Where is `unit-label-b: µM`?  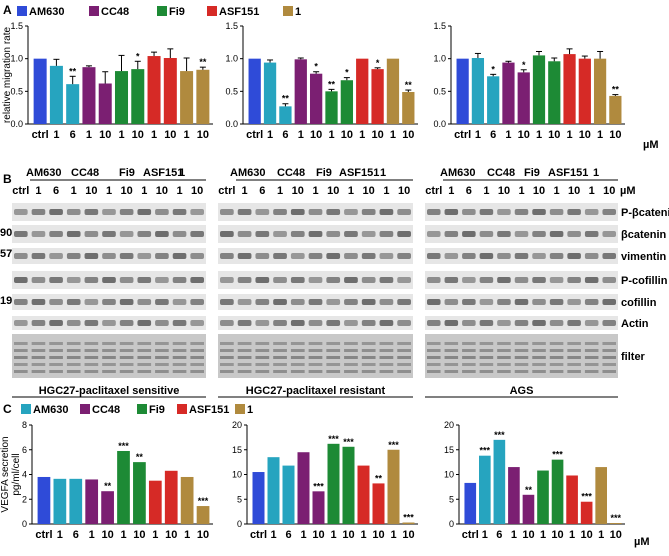 unit-label-b: µM is located at coordinates (628, 191).